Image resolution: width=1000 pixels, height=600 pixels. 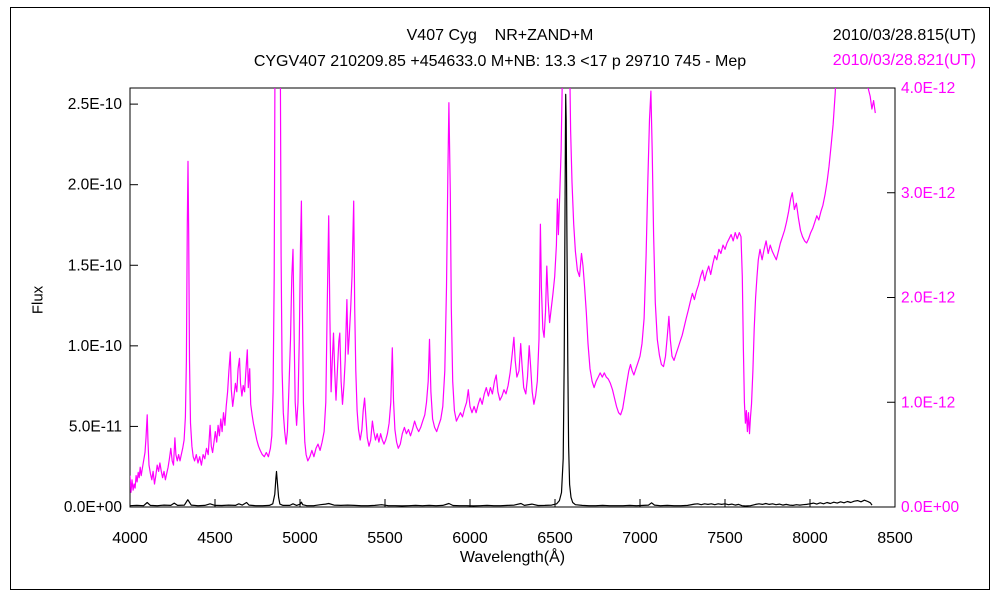 What do you see at coordinates (95, 185) in the screenshot?
I see `left-tick-label: 2.0E-10` at bounding box center [95, 185].